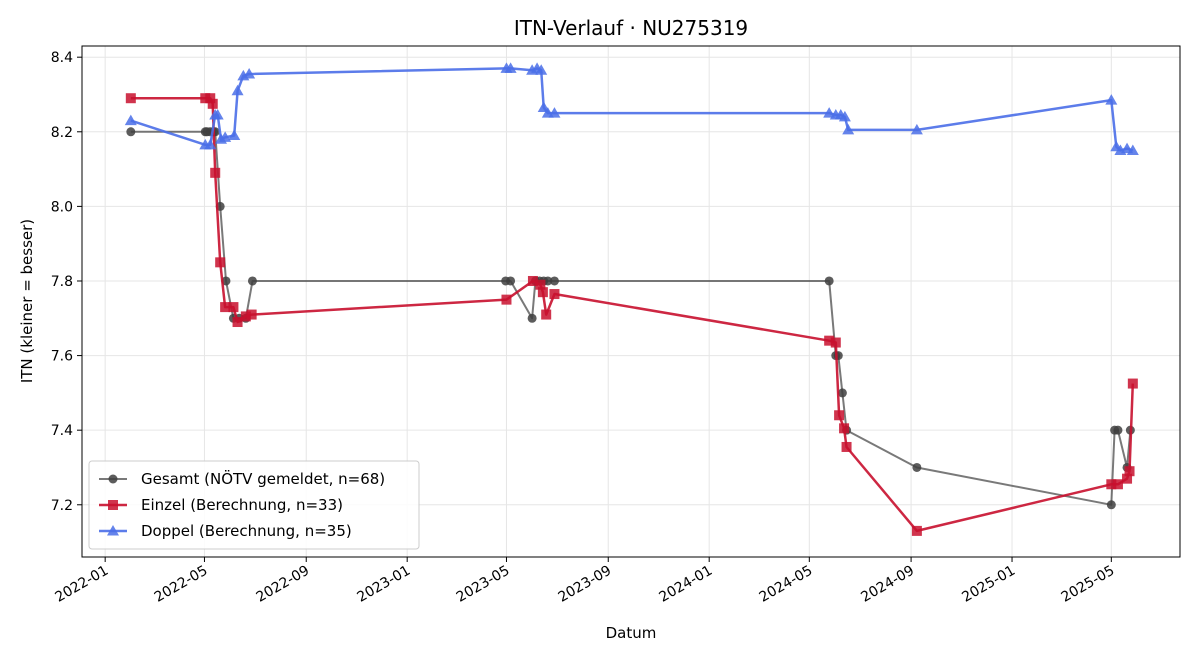 The width and height of the screenshot is (1200, 660). I want to click on y-tick-label: 8.2, so click(62, 133).